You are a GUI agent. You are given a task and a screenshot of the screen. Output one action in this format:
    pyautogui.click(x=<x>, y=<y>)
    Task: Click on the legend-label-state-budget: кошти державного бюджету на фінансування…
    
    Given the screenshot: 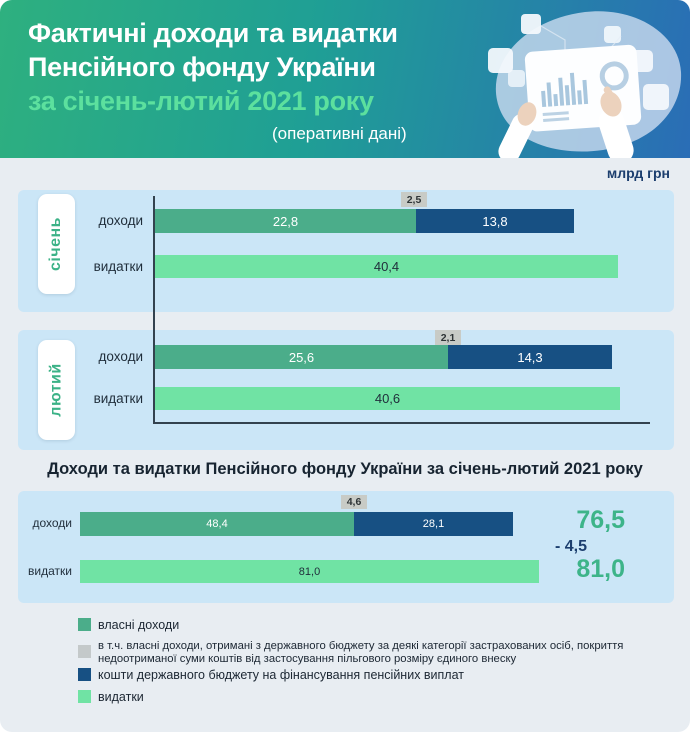 What is the action you would take?
    pyautogui.click(x=281, y=675)
    